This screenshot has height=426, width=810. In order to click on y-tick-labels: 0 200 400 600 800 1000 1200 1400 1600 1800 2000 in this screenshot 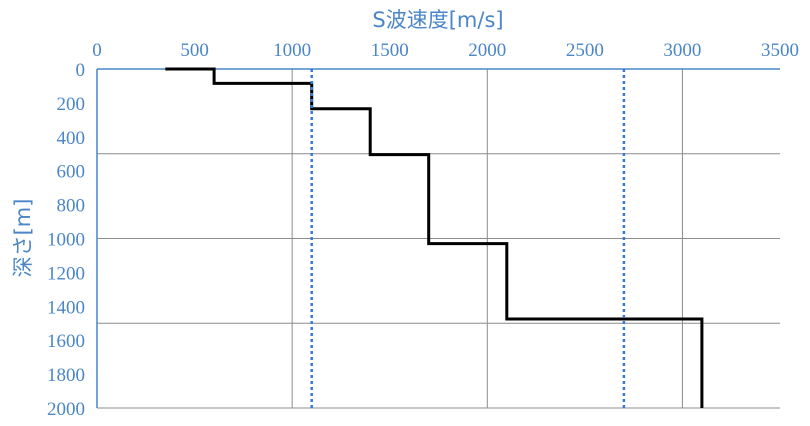, I will do `click(66, 240)`.